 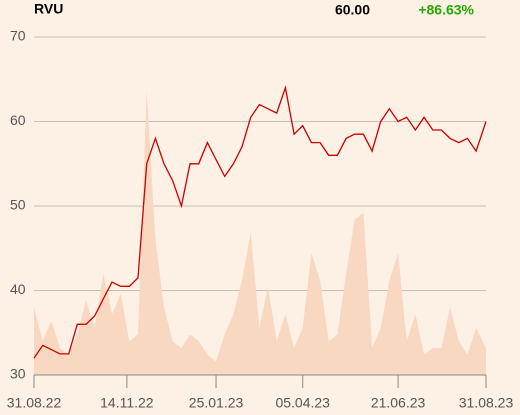 What do you see at coordinates (398, 403) in the screenshot?
I see `x-tick-label: 21.06.23` at bounding box center [398, 403].